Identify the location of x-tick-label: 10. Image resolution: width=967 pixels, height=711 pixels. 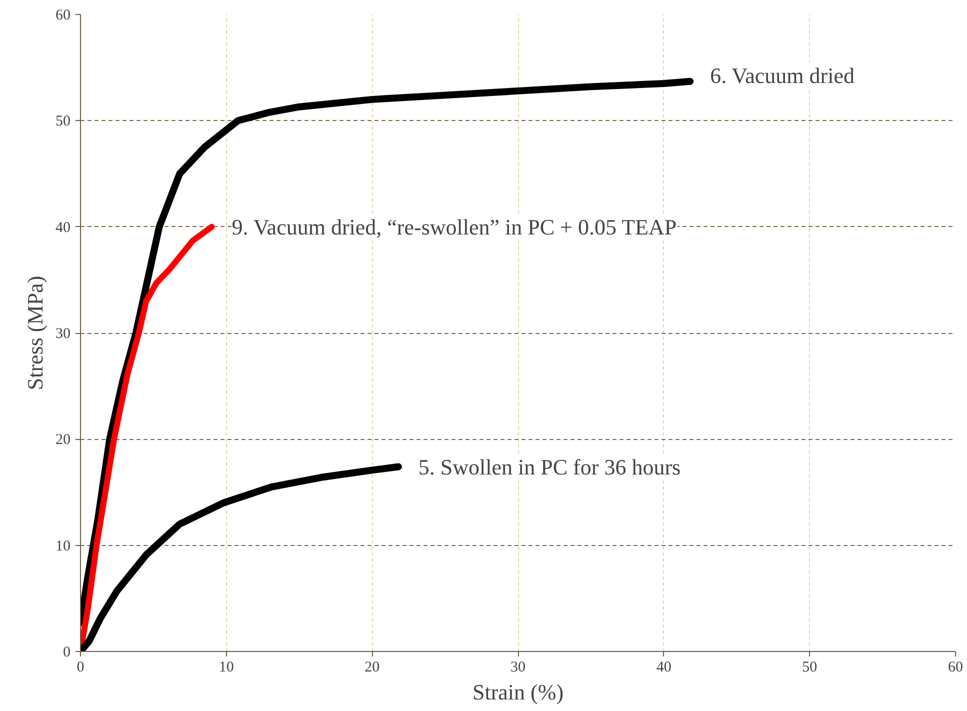
(226, 668).